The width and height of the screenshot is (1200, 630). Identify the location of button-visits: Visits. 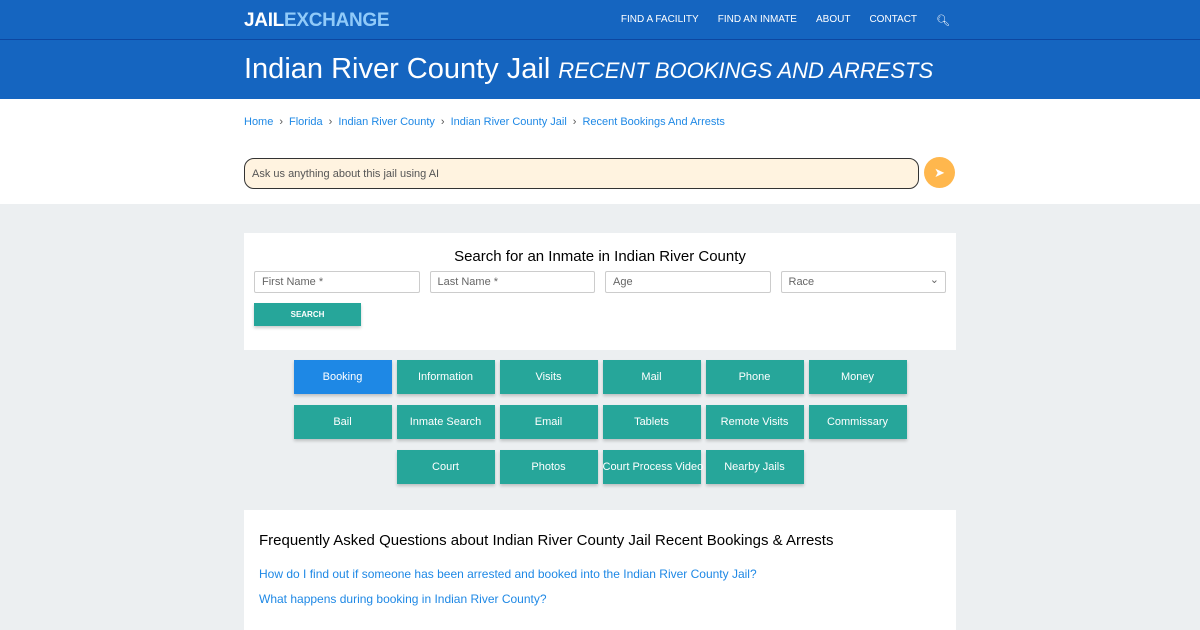
(548, 377).